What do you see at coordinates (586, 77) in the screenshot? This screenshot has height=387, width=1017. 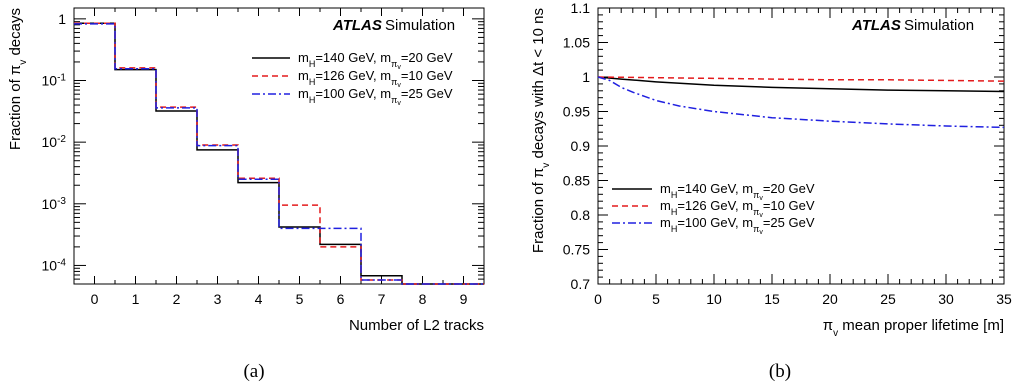 I see `y-tick-label-b: 1` at bounding box center [586, 77].